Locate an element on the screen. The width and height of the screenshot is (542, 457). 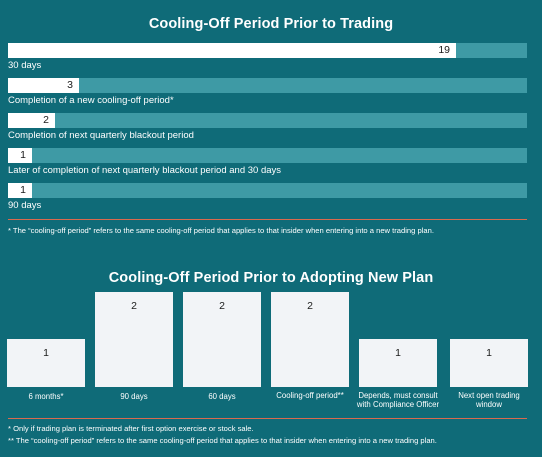
bar-category-label: Next open trading window is located at coordinates (489, 400).